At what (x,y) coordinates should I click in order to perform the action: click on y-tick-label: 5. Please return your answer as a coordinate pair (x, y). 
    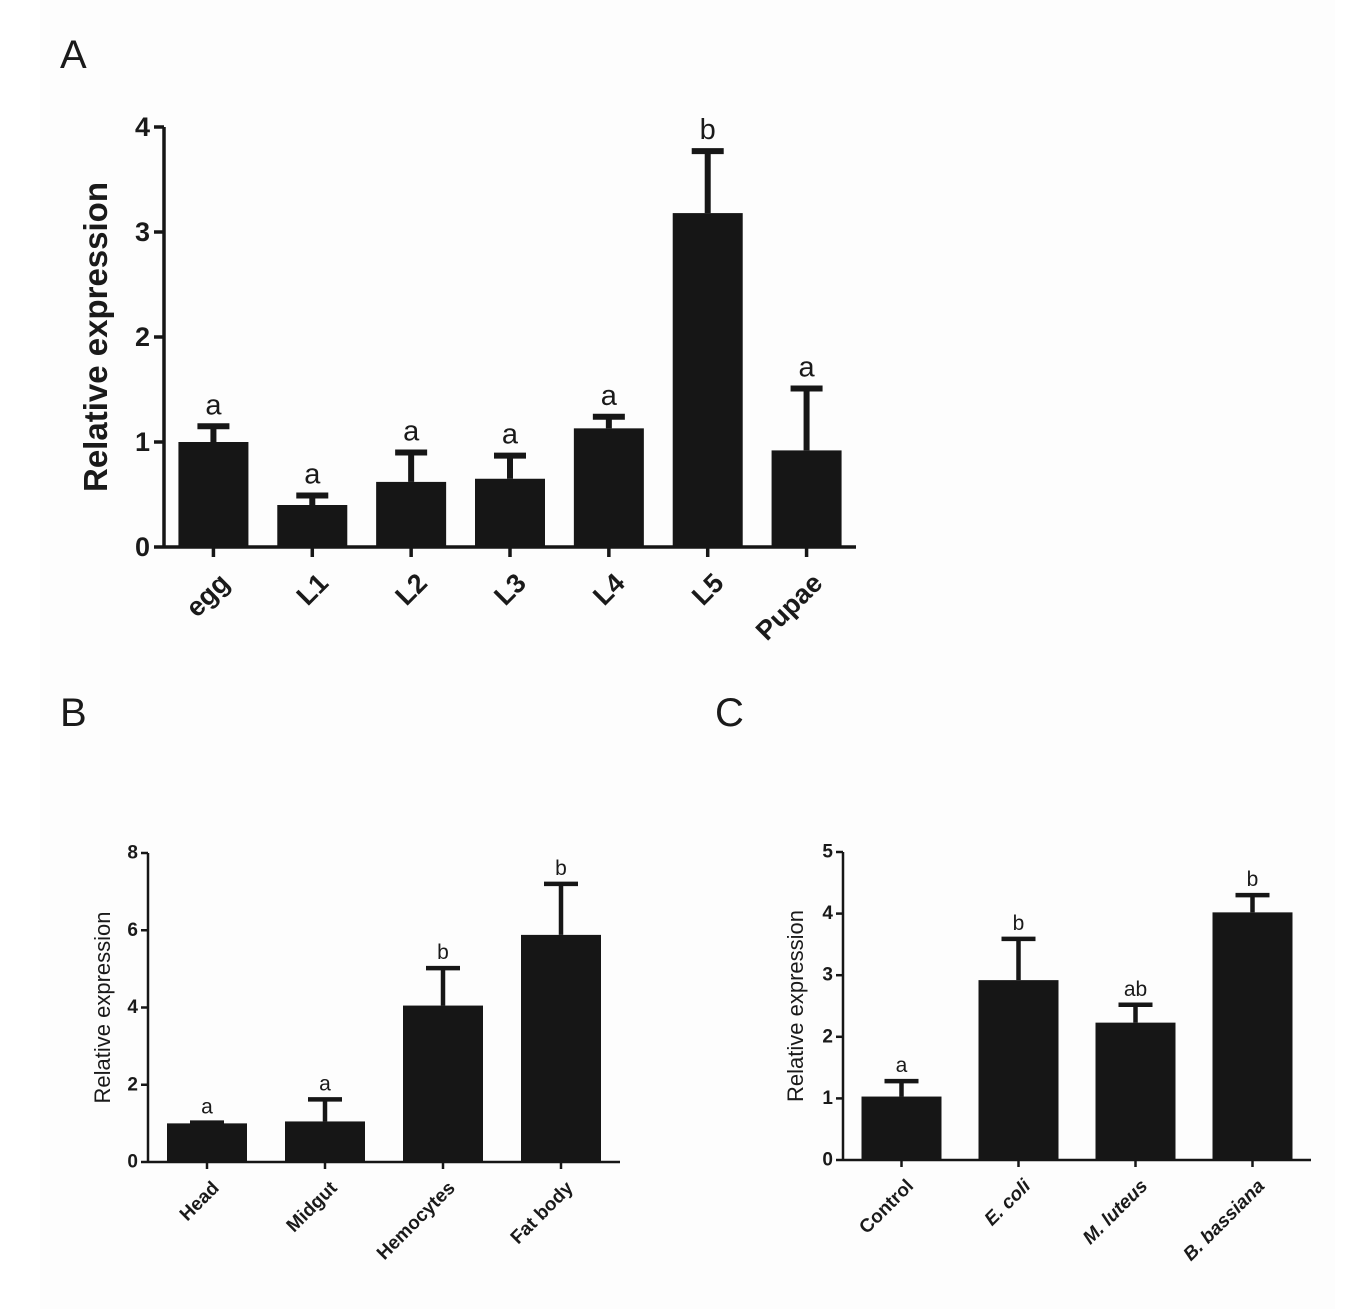
    Looking at the image, I should click on (827, 852).